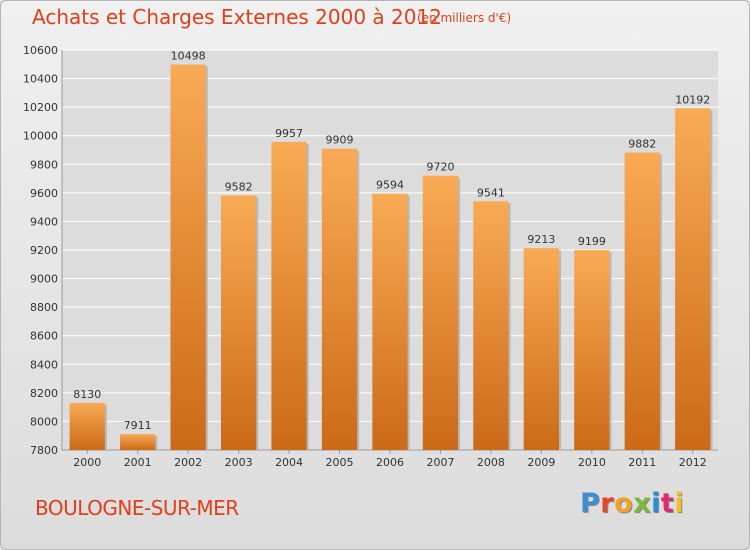 The image size is (750, 550). What do you see at coordinates (491, 192) in the screenshot?
I see `data-label: 9541` at bounding box center [491, 192].